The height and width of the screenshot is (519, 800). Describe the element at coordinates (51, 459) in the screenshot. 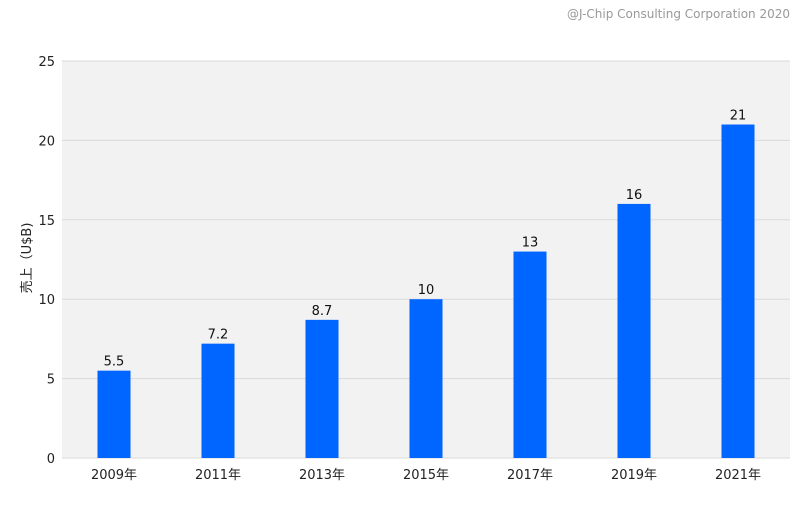

I see `y-tick-label: 0` at that location.